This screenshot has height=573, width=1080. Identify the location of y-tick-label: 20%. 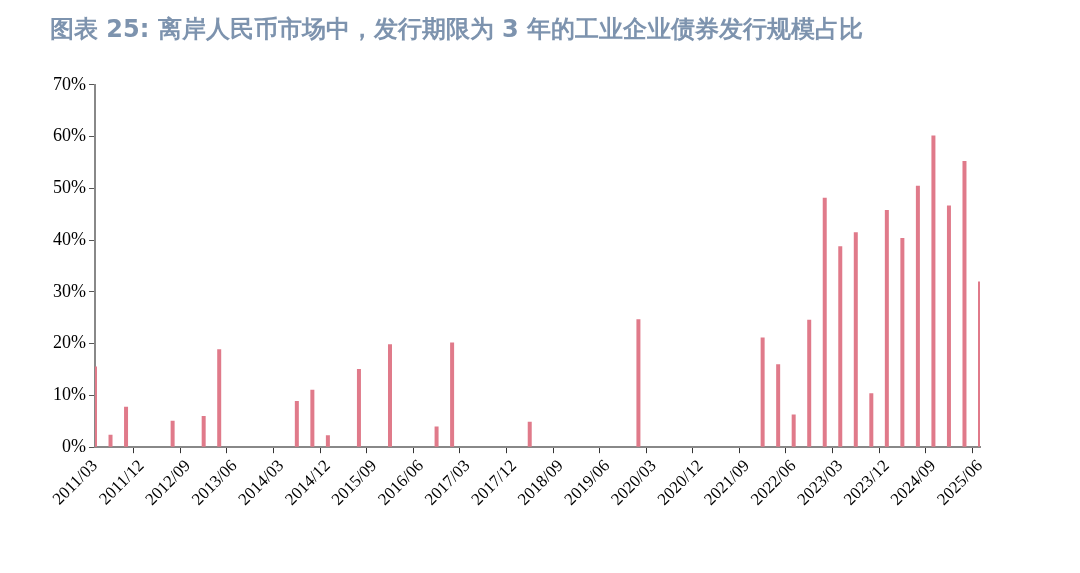
(69, 342).